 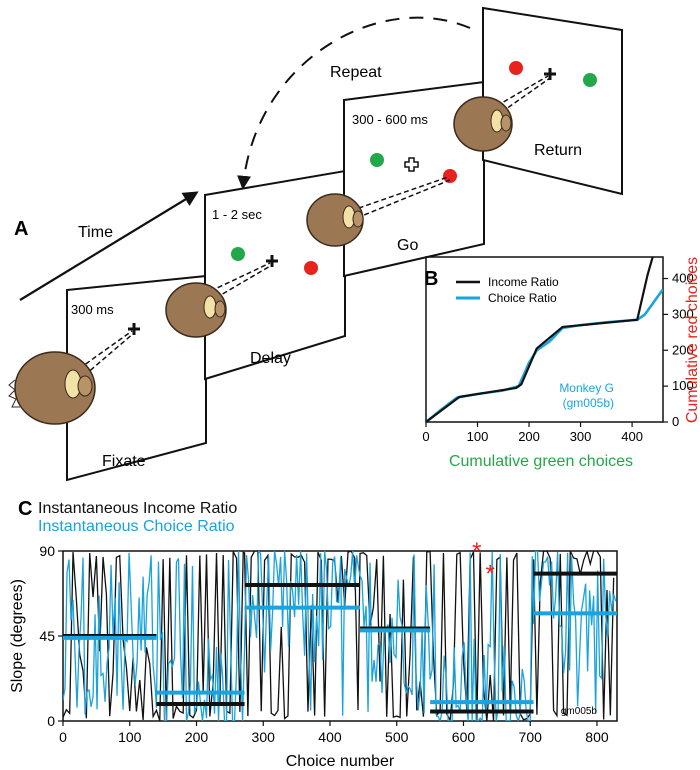 What do you see at coordinates (683, 349) in the screenshot?
I see `y-tick-label: 200` at bounding box center [683, 349].